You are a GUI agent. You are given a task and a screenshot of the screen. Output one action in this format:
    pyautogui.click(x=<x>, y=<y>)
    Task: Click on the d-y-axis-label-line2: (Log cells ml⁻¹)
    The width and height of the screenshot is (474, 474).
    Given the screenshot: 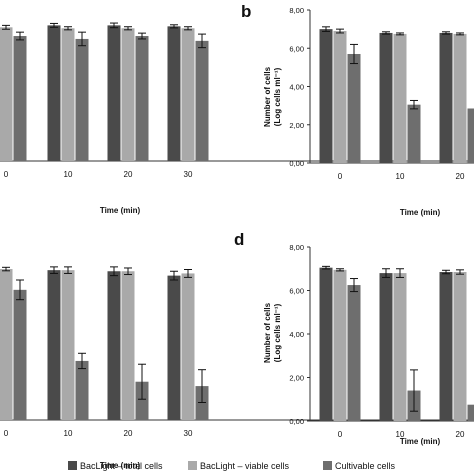 What is the action you would take?
    pyautogui.click(x=277, y=332)
    